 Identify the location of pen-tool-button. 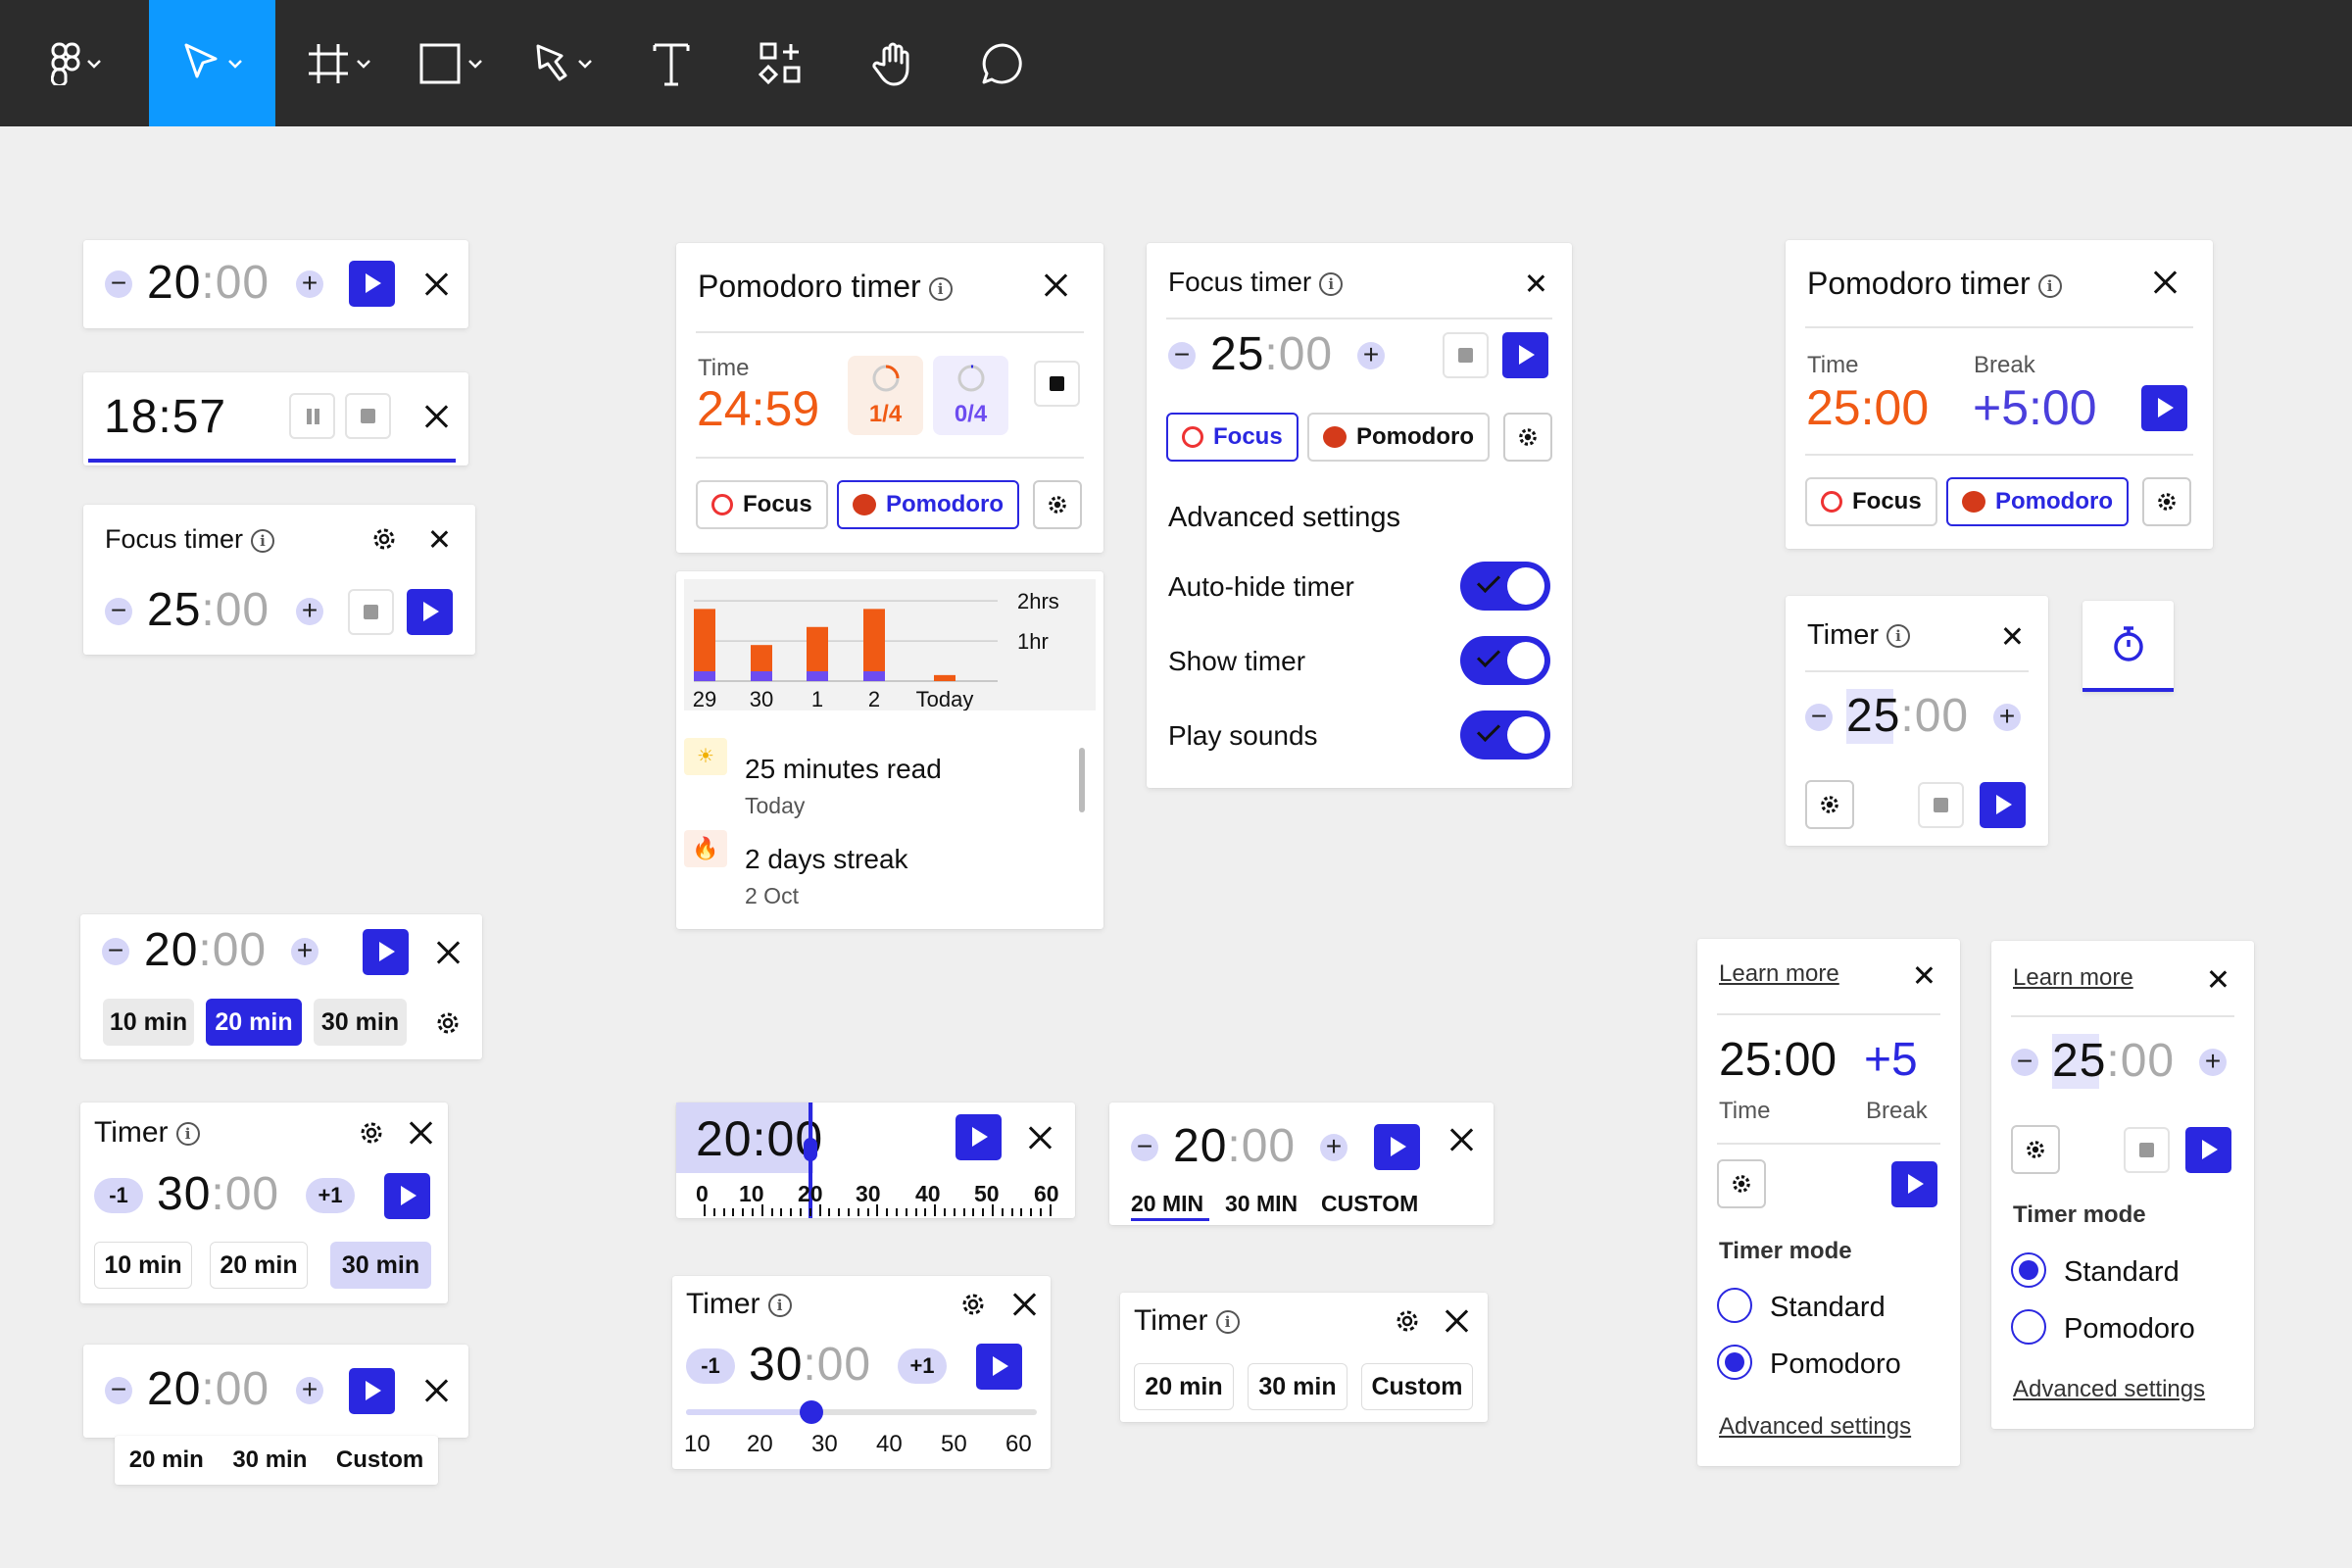
(562, 63).